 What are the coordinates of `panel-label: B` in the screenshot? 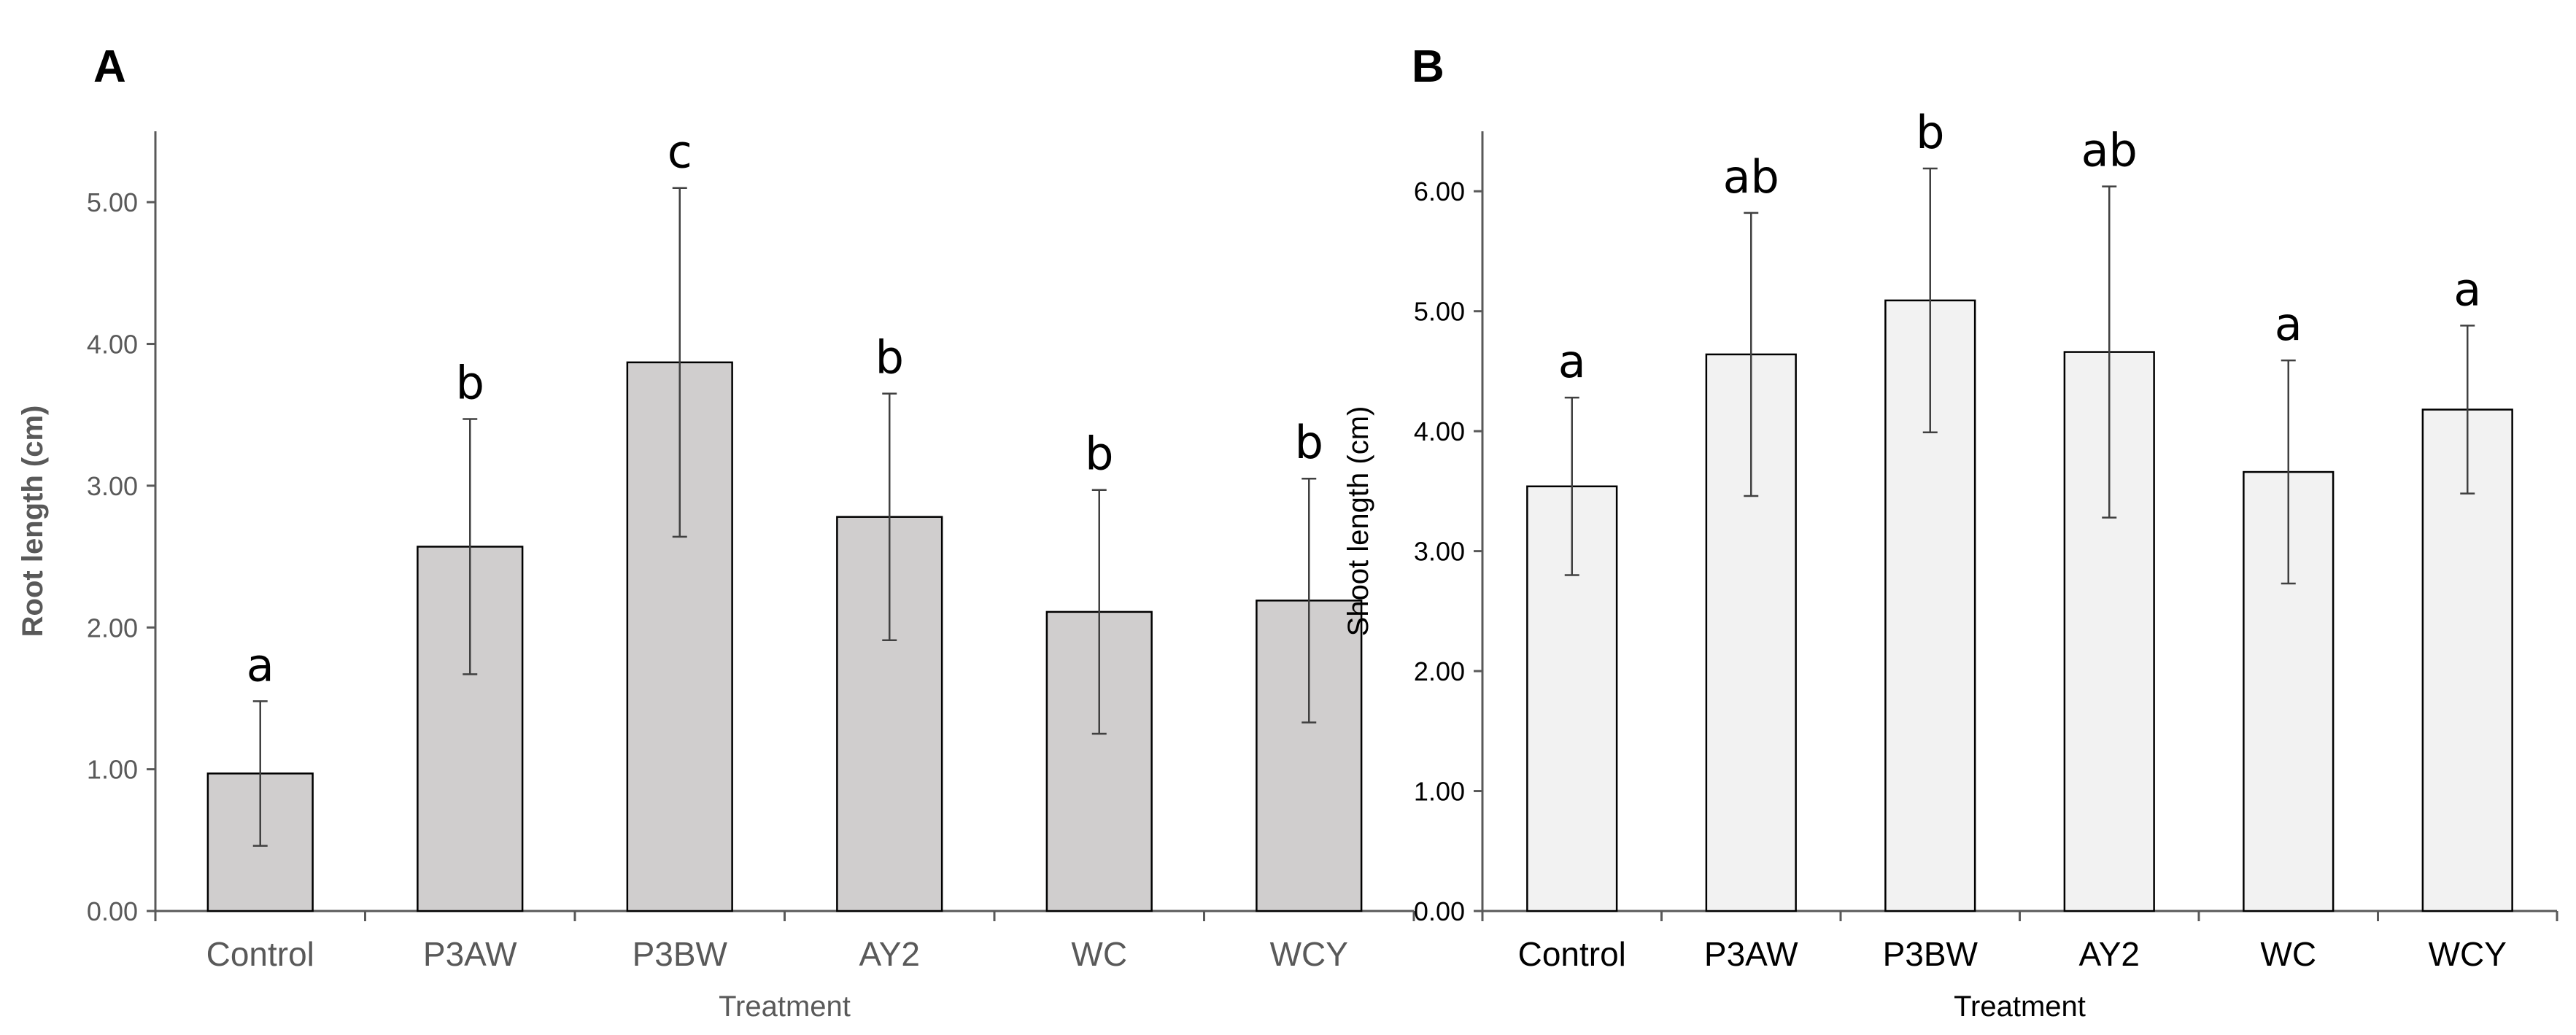 It's located at (1428, 67).